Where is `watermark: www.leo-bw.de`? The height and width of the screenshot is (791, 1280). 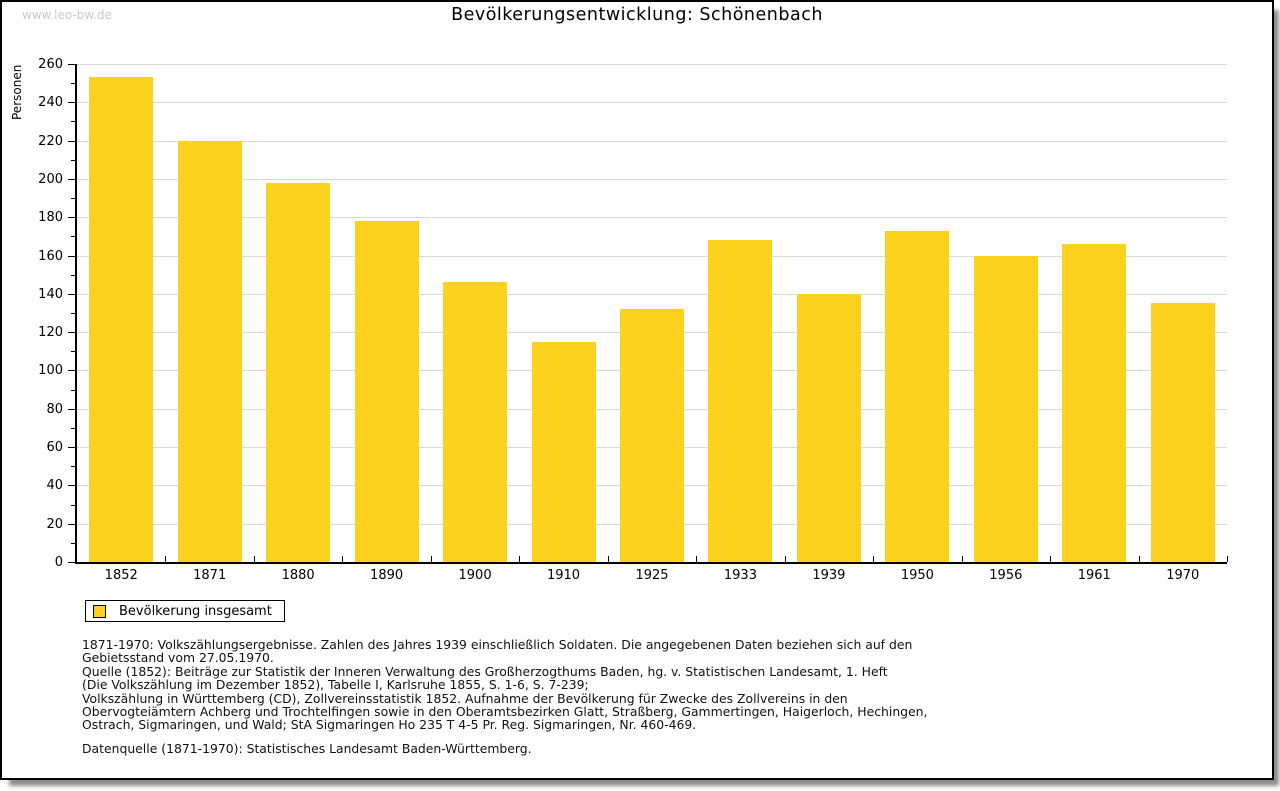
watermark: www.leo-bw.de is located at coordinates (67, 15).